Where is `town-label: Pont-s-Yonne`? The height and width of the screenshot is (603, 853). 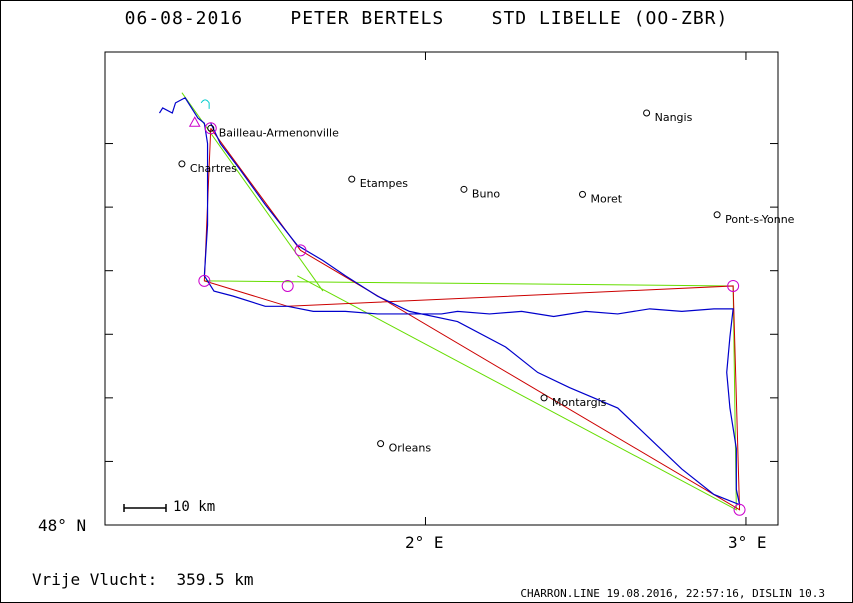
town-label: Pont-s-Yonne is located at coordinates (760, 219).